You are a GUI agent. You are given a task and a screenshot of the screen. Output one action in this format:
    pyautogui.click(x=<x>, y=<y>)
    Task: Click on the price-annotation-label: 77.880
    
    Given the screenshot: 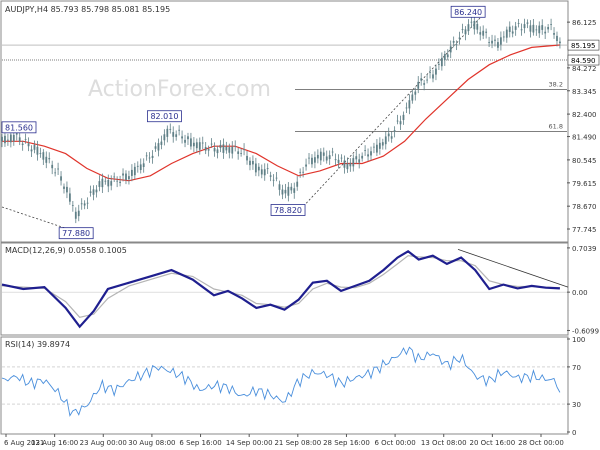 What is the action you would take?
    pyautogui.click(x=76, y=233)
    